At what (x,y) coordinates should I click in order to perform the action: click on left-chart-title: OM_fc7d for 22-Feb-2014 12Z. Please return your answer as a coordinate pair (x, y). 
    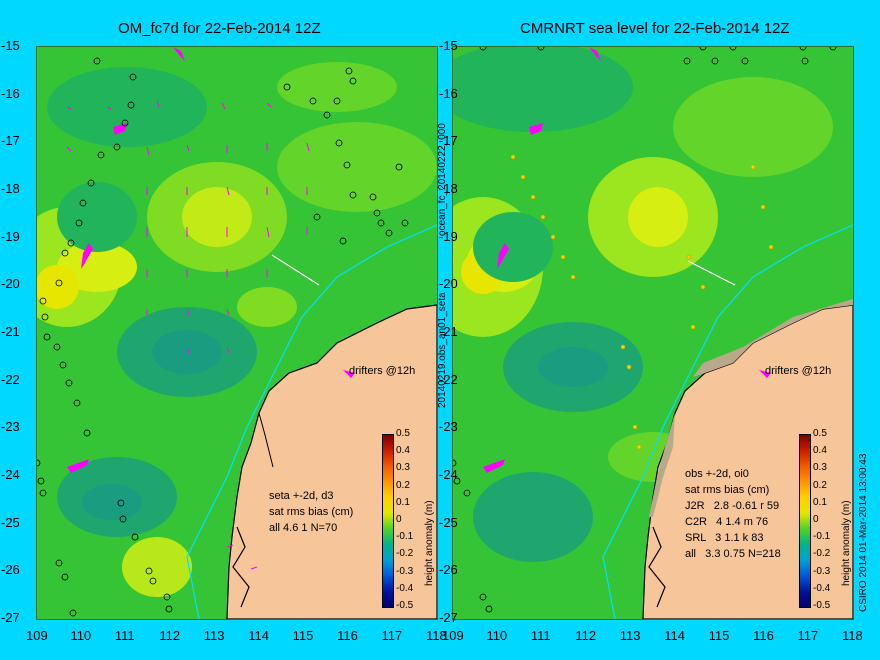
    Looking at the image, I should click on (219, 28).